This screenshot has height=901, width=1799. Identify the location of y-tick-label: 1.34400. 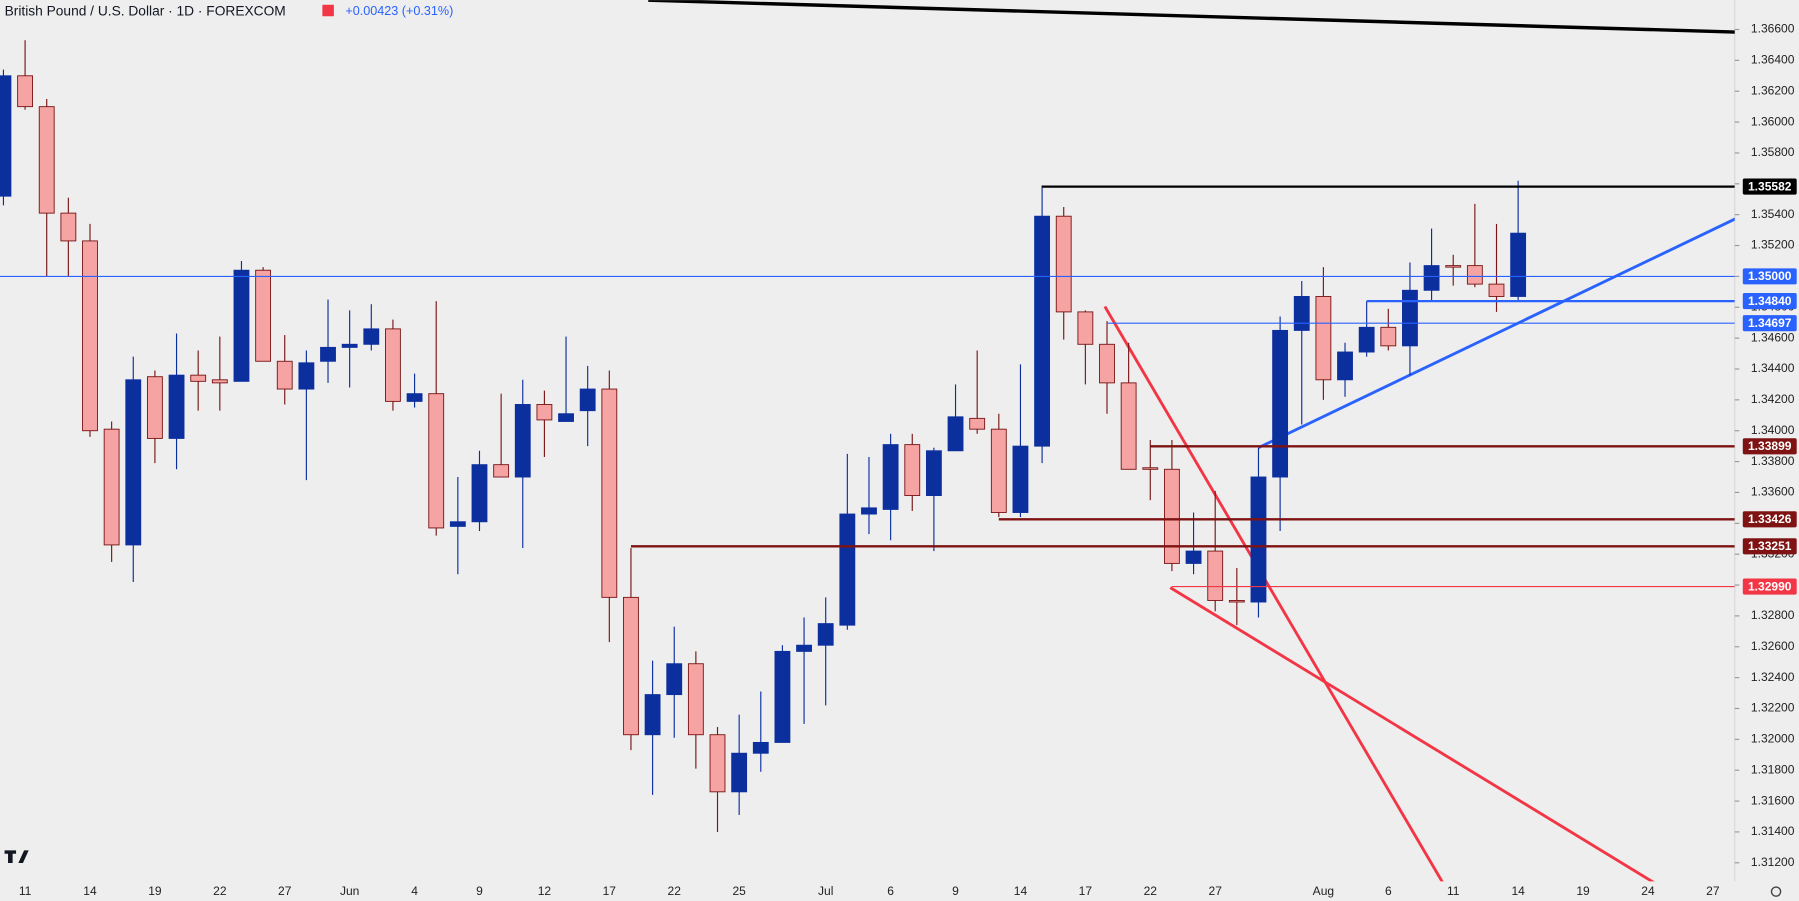
(1773, 368).